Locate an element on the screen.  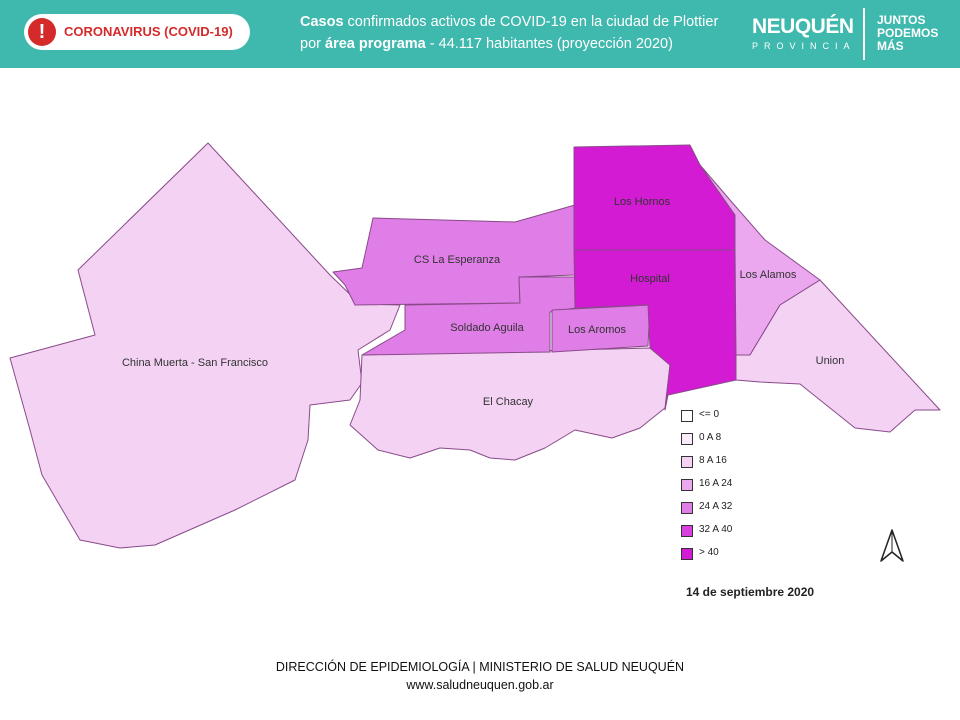
legend-label: 16 A 24 is located at coordinates (716, 483).